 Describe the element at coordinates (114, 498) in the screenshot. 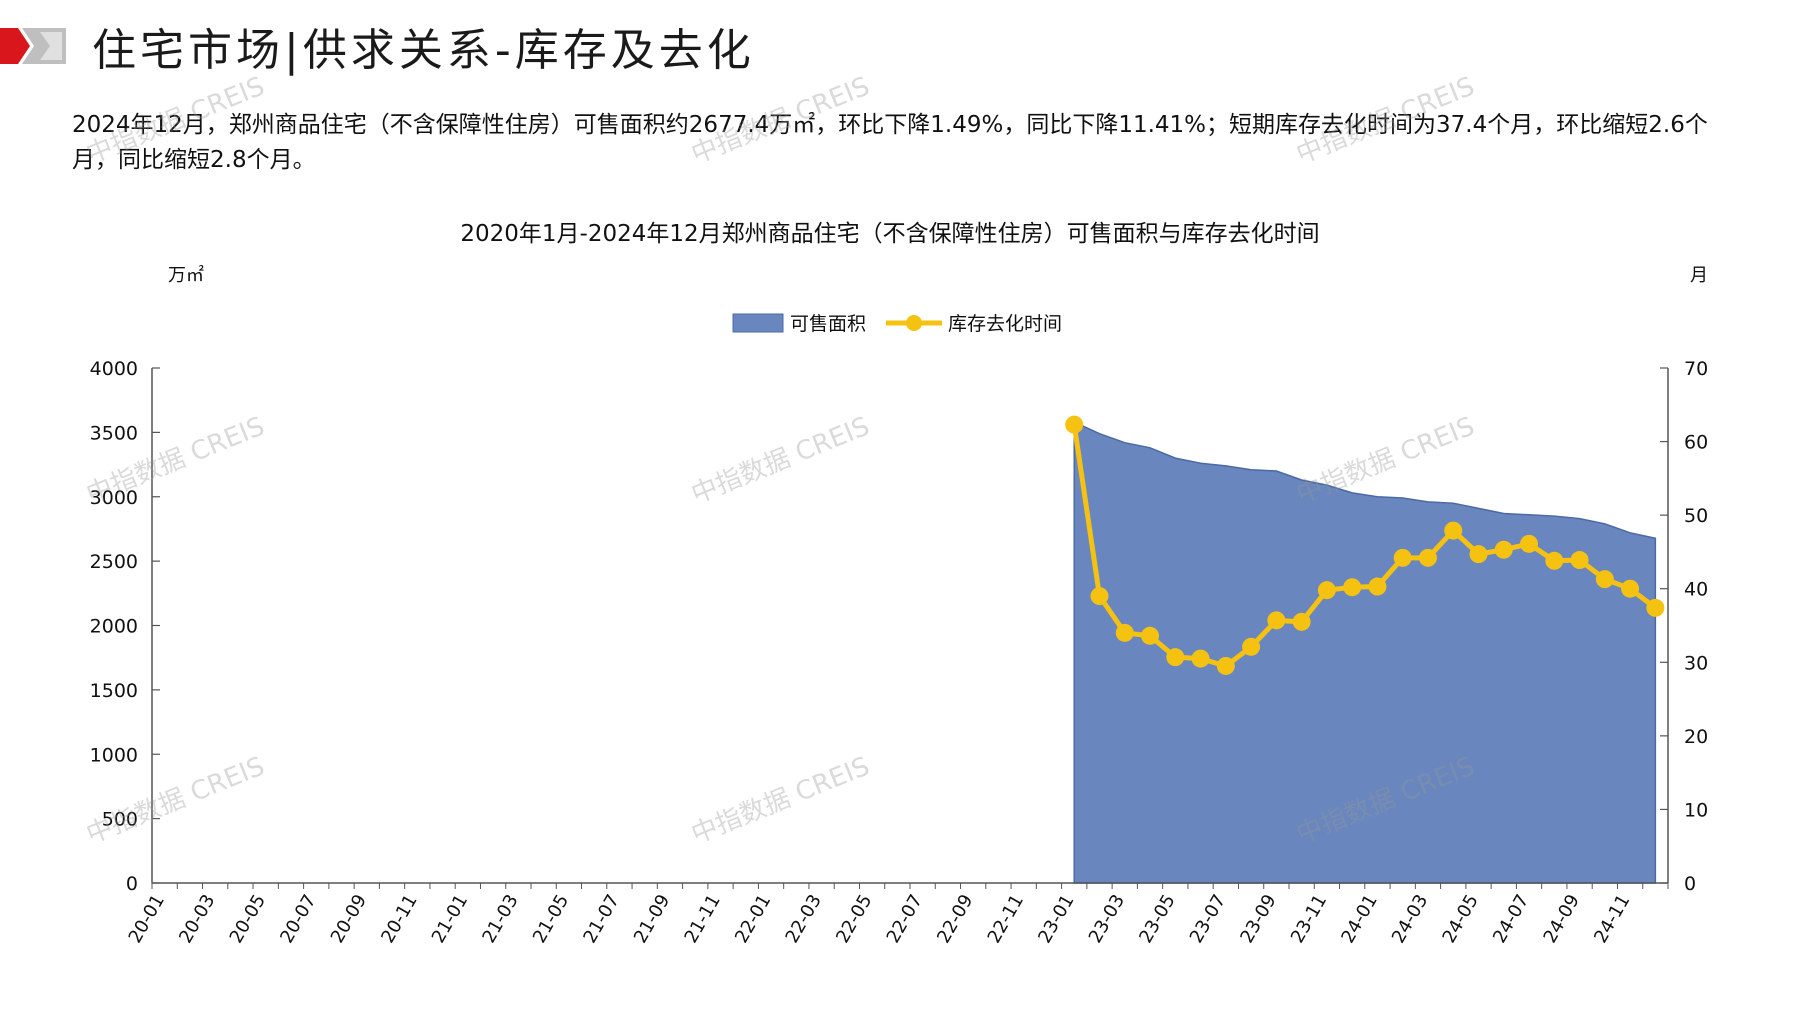

I see `y-left-tick-label: 3000` at that location.